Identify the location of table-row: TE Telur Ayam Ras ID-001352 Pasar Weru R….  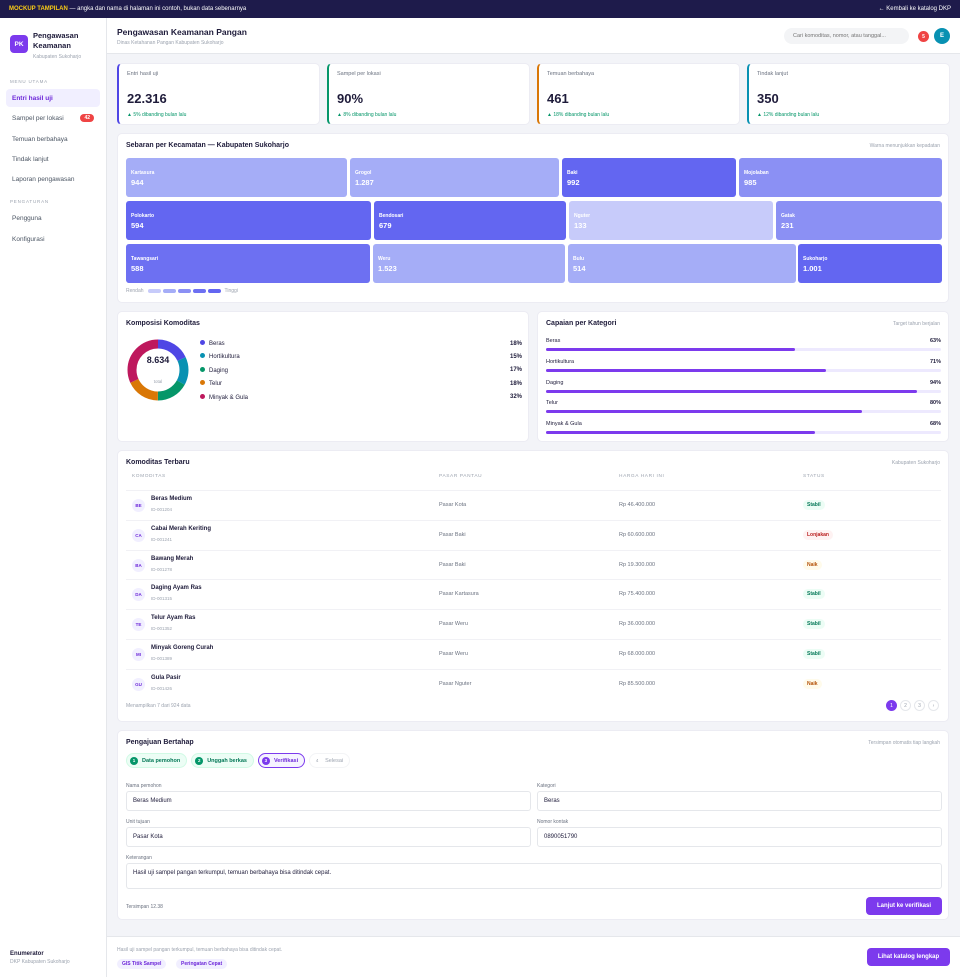
(533, 624).